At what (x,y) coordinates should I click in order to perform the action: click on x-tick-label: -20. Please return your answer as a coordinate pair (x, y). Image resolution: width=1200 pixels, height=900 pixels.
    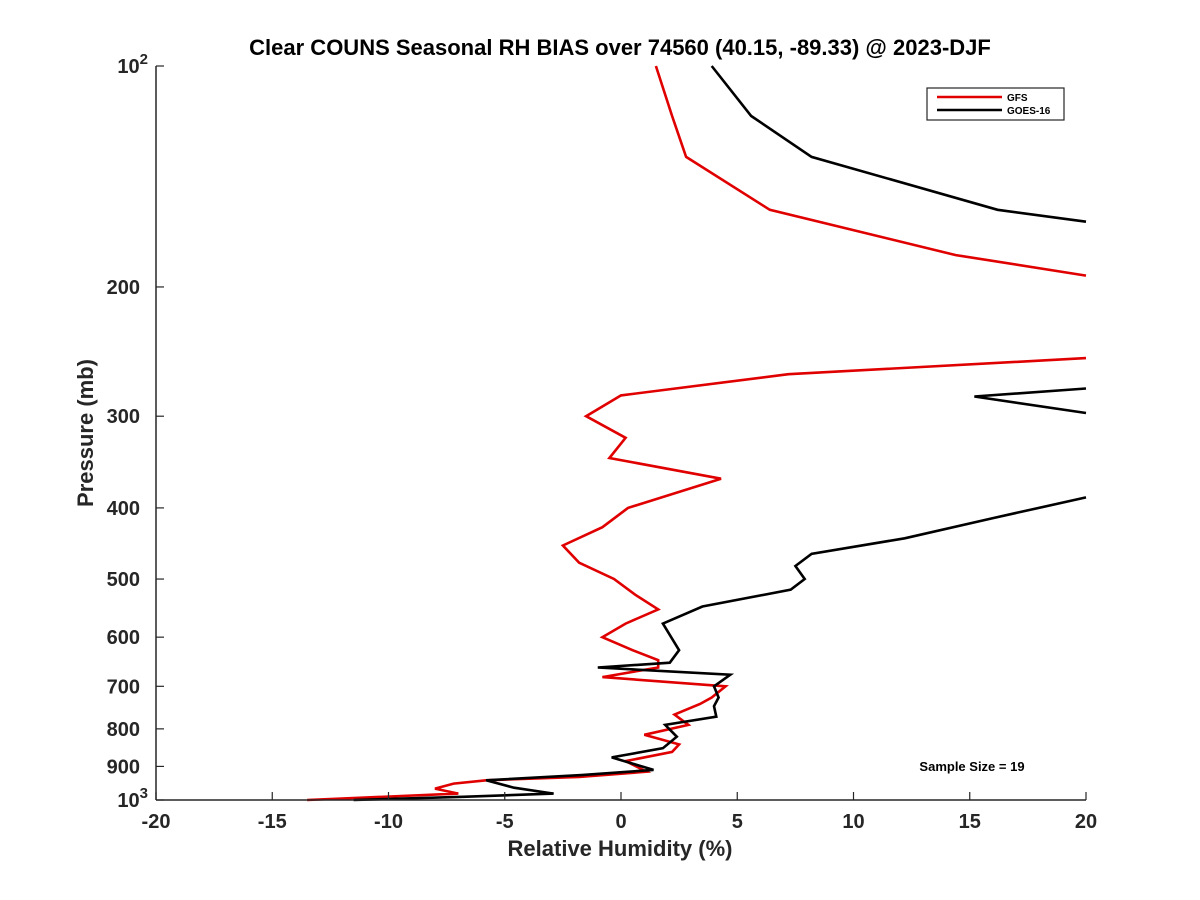
    Looking at the image, I should click on (156, 822).